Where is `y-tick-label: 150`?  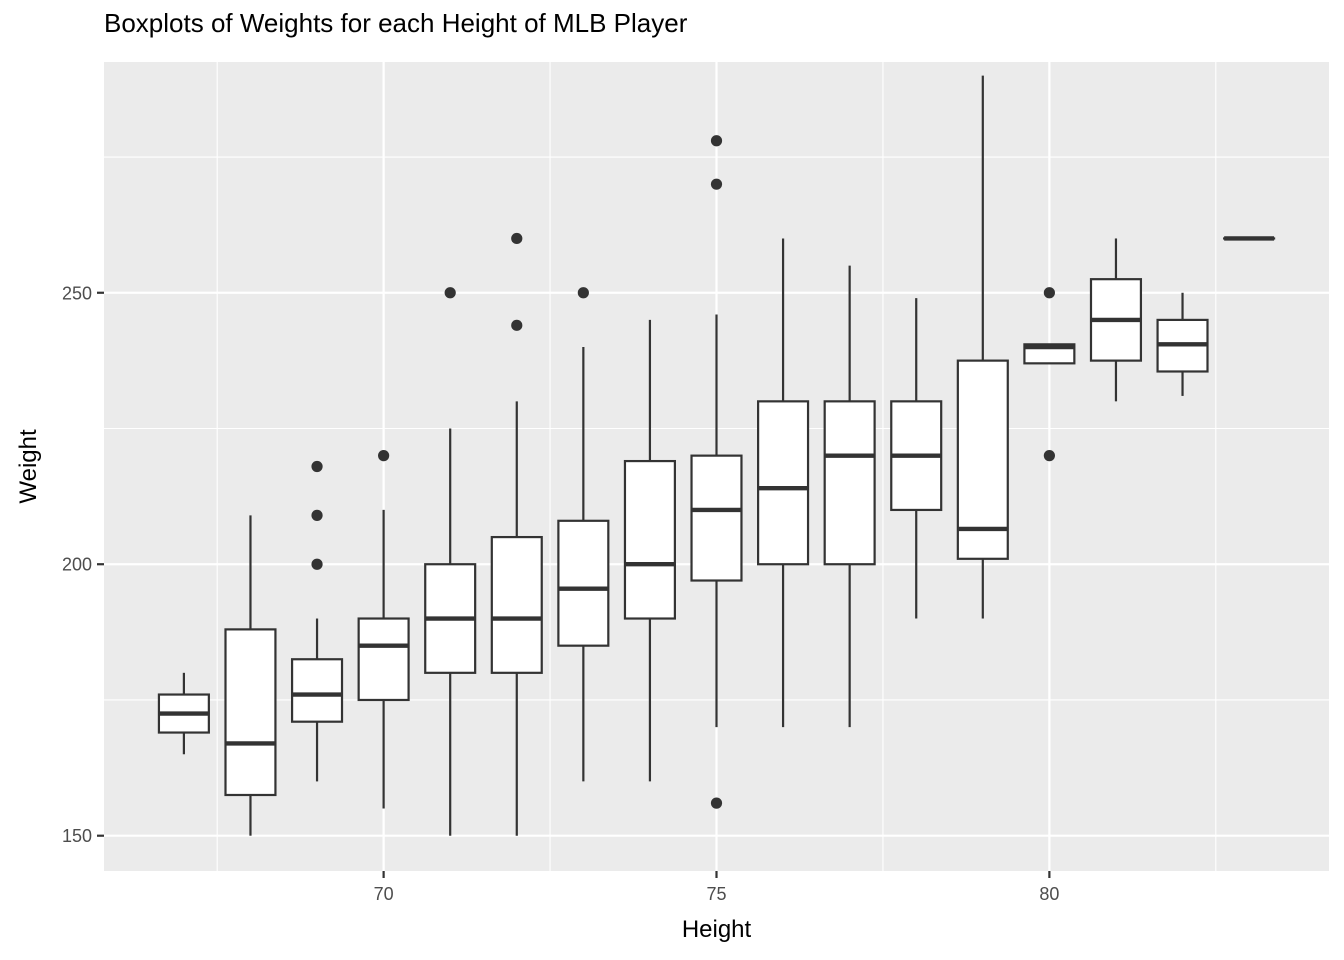 y-tick-label: 150 is located at coordinates (77, 836).